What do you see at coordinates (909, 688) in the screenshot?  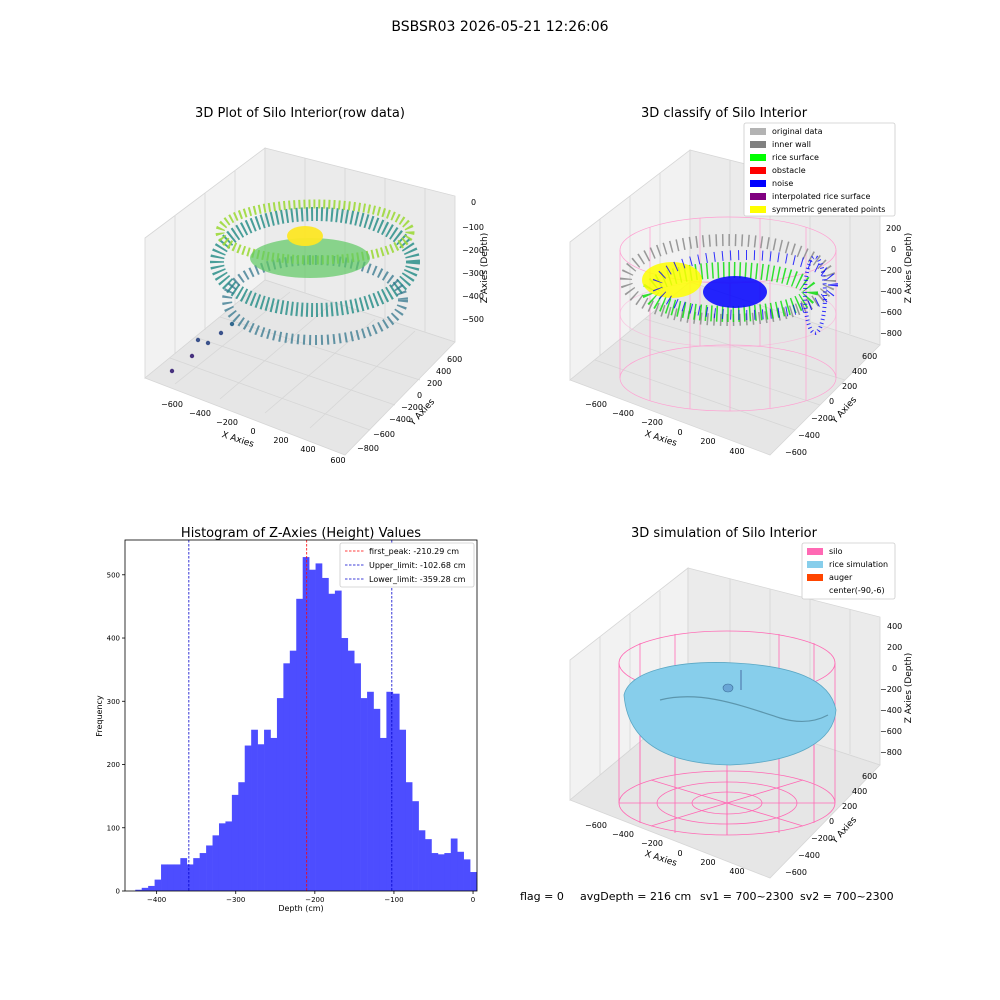 I see `simulation-3d-z-label: Z Axies (Depth)` at bounding box center [909, 688].